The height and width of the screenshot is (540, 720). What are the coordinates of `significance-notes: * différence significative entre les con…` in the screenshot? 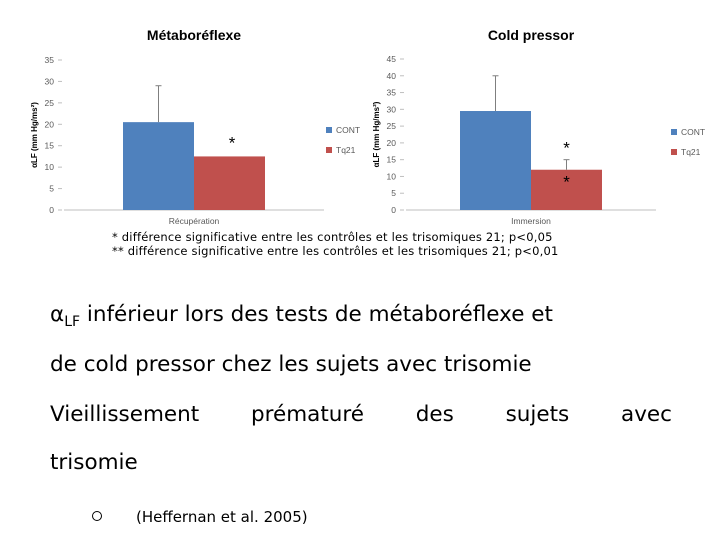 It's located at (335, 244).